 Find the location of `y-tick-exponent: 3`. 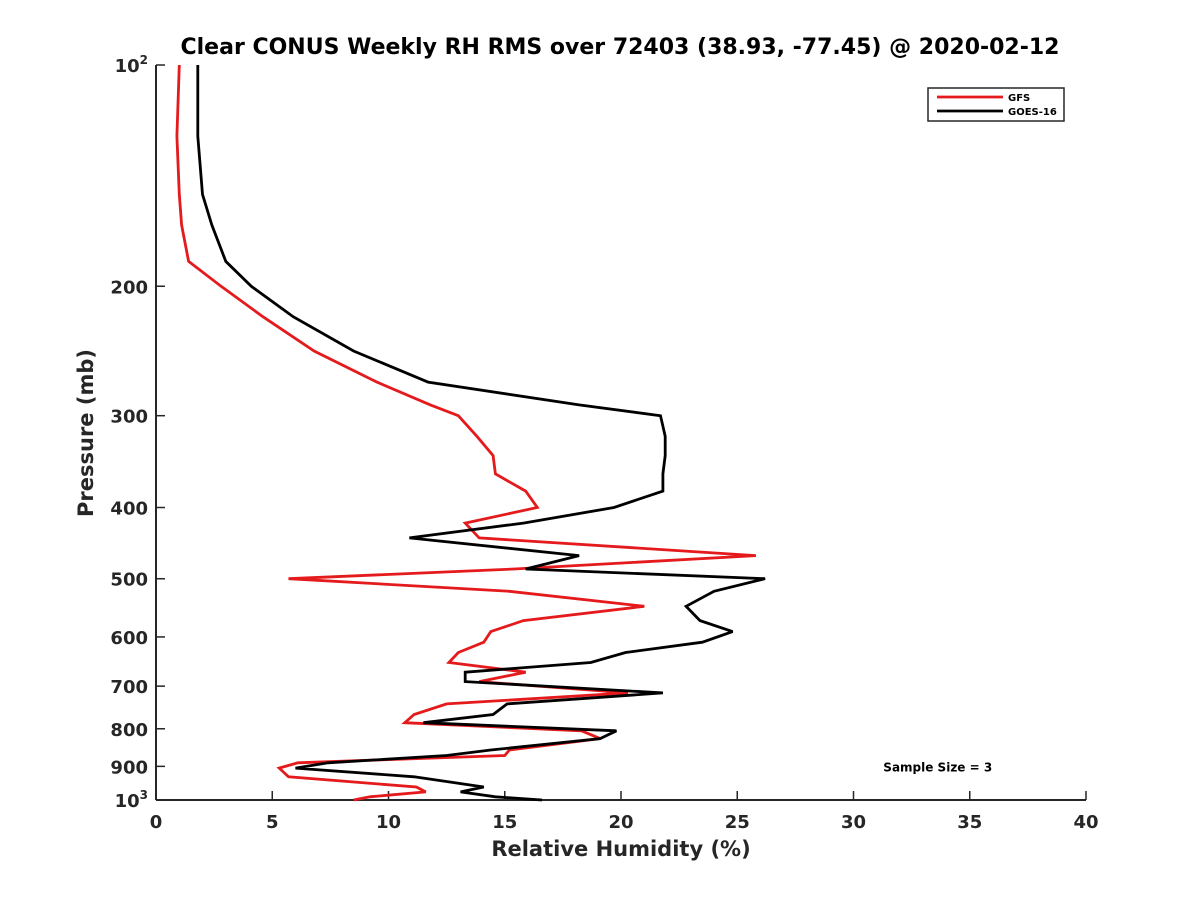

y-tick-exponent: 3 is located at coordinates (144, 795).